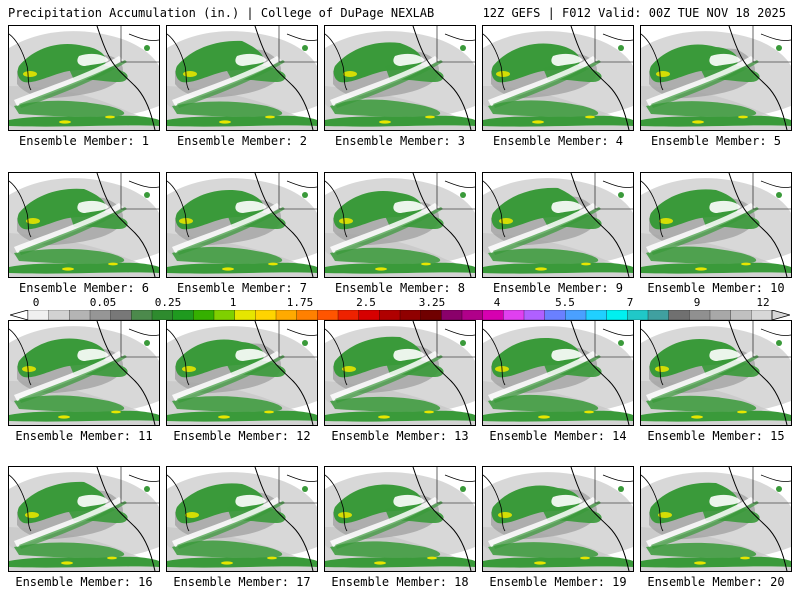  What do you see at coordinates (558, 582) in the screenshot?
I see `ensemble-member-label: Ensemble Member: 19` at bounding box center [558, 582].